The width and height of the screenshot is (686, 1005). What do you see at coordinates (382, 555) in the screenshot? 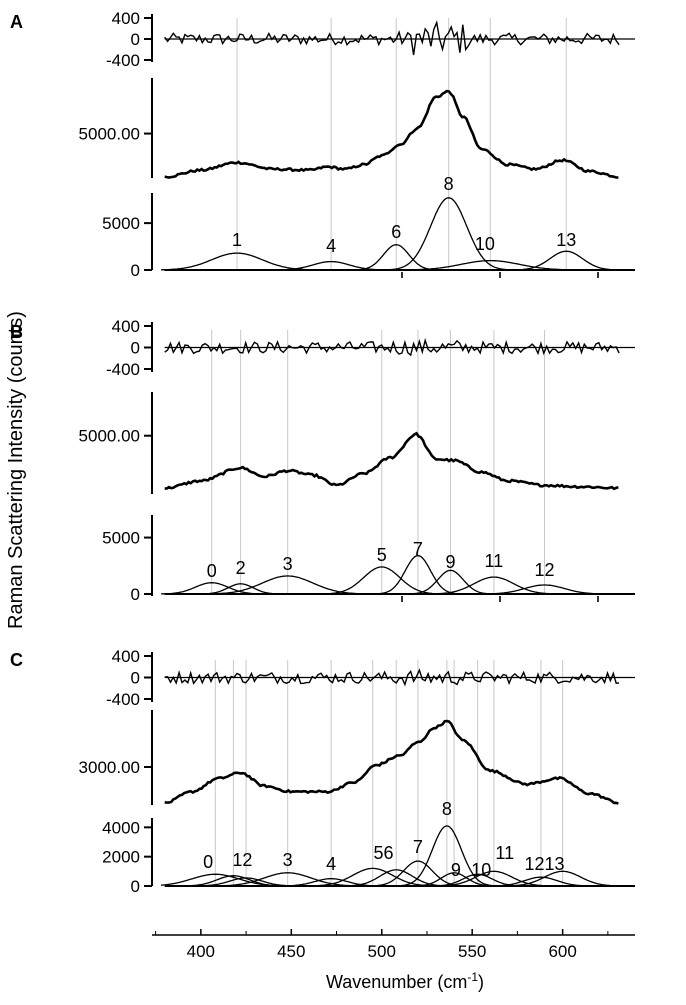
I see `peak-label: 5` at bounding box center [382, 555].